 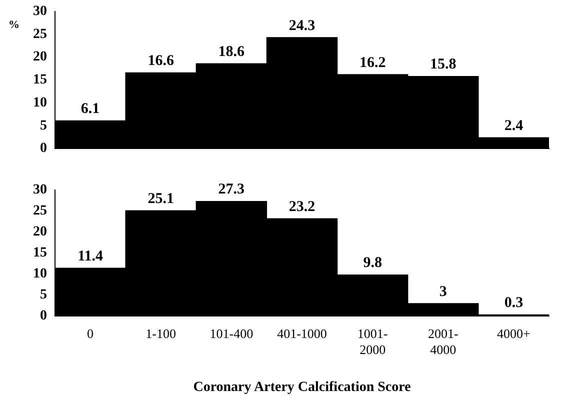 I want to click on data-label: 11.4, so click(x=91, y=256).